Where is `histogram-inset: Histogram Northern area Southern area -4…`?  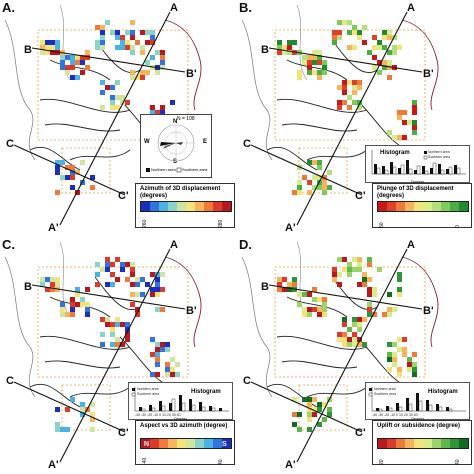 histogram-inset: Histogram Northern area Southern area -4… is located at coordinates (180, 401).